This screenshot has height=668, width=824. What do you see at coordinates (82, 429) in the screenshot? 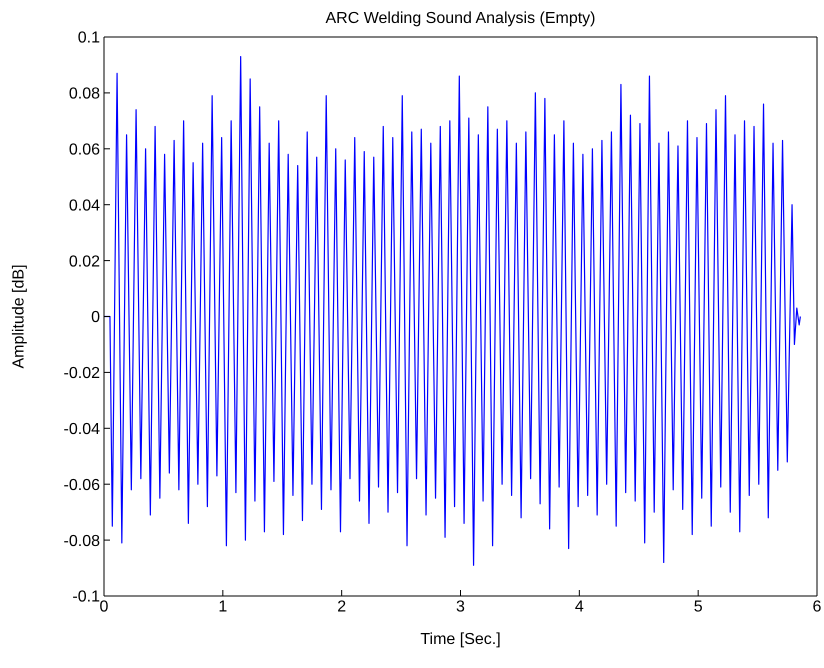
I see `y-tick-label: -0.04` at bounding box center [82, 429].